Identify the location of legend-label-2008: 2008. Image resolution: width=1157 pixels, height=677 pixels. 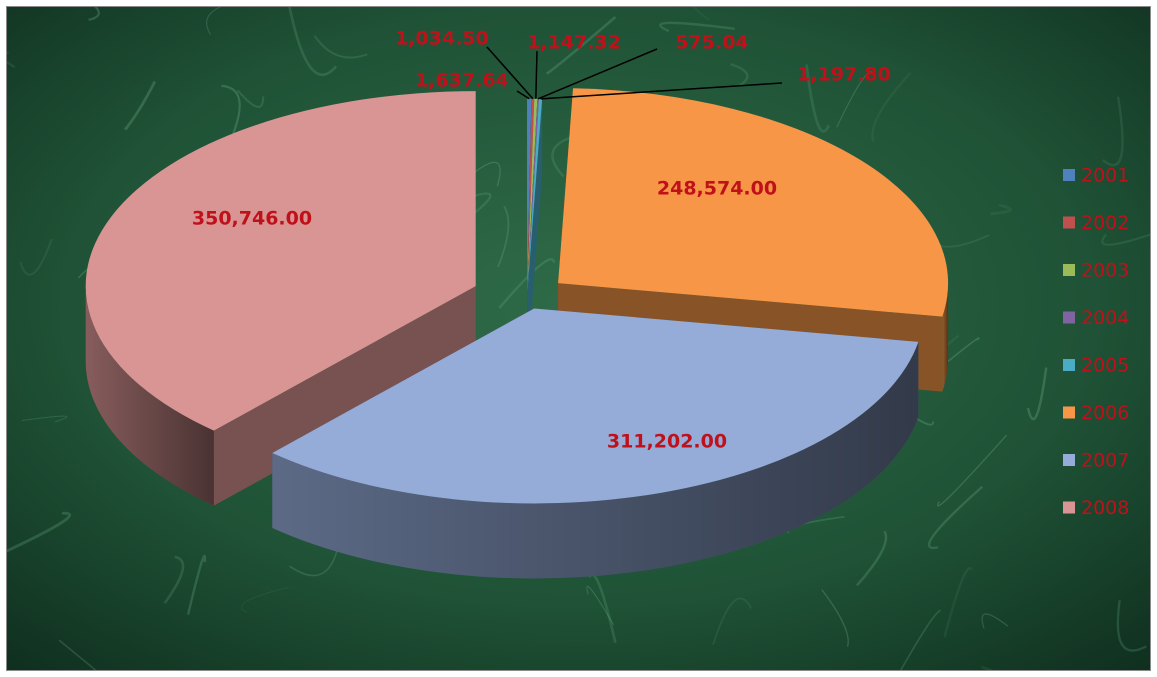
(1105, 508).